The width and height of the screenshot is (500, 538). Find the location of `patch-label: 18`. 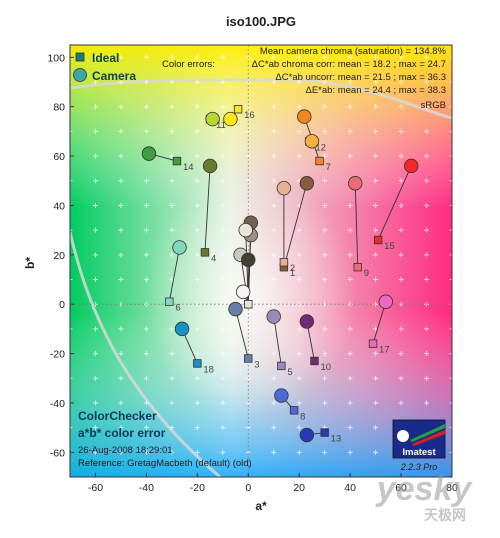

patch-label: 18 is located at coordinates (208, 369).